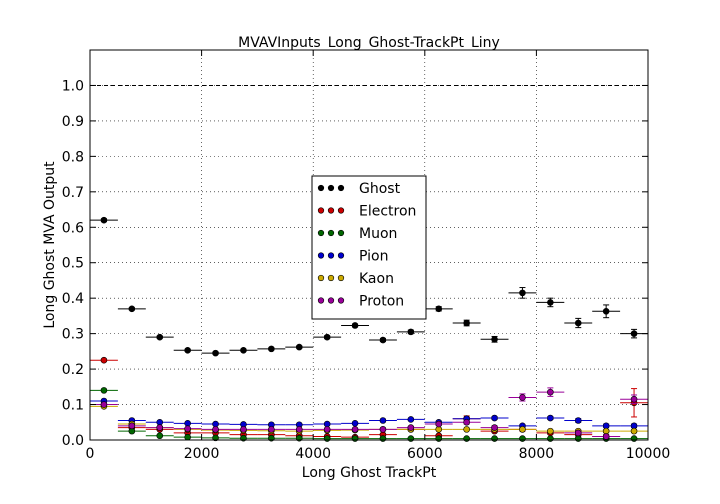 The image size is (720, 504). What do you see at coordinates (648, 454) in the screenshot?
I see `x-tick-label: 10000` at bounding box center [648, 454].